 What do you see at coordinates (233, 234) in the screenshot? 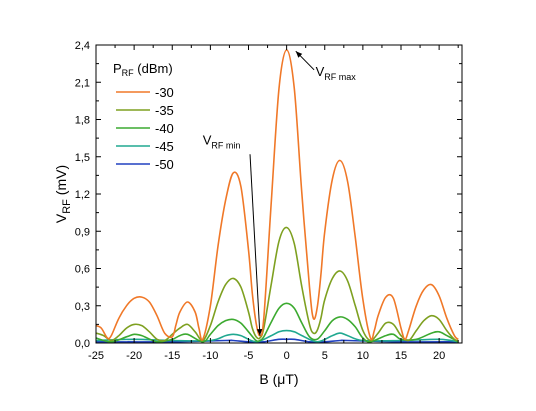
I see `annotation-vrf-min: VRF min` at bounding box center [233, 234].